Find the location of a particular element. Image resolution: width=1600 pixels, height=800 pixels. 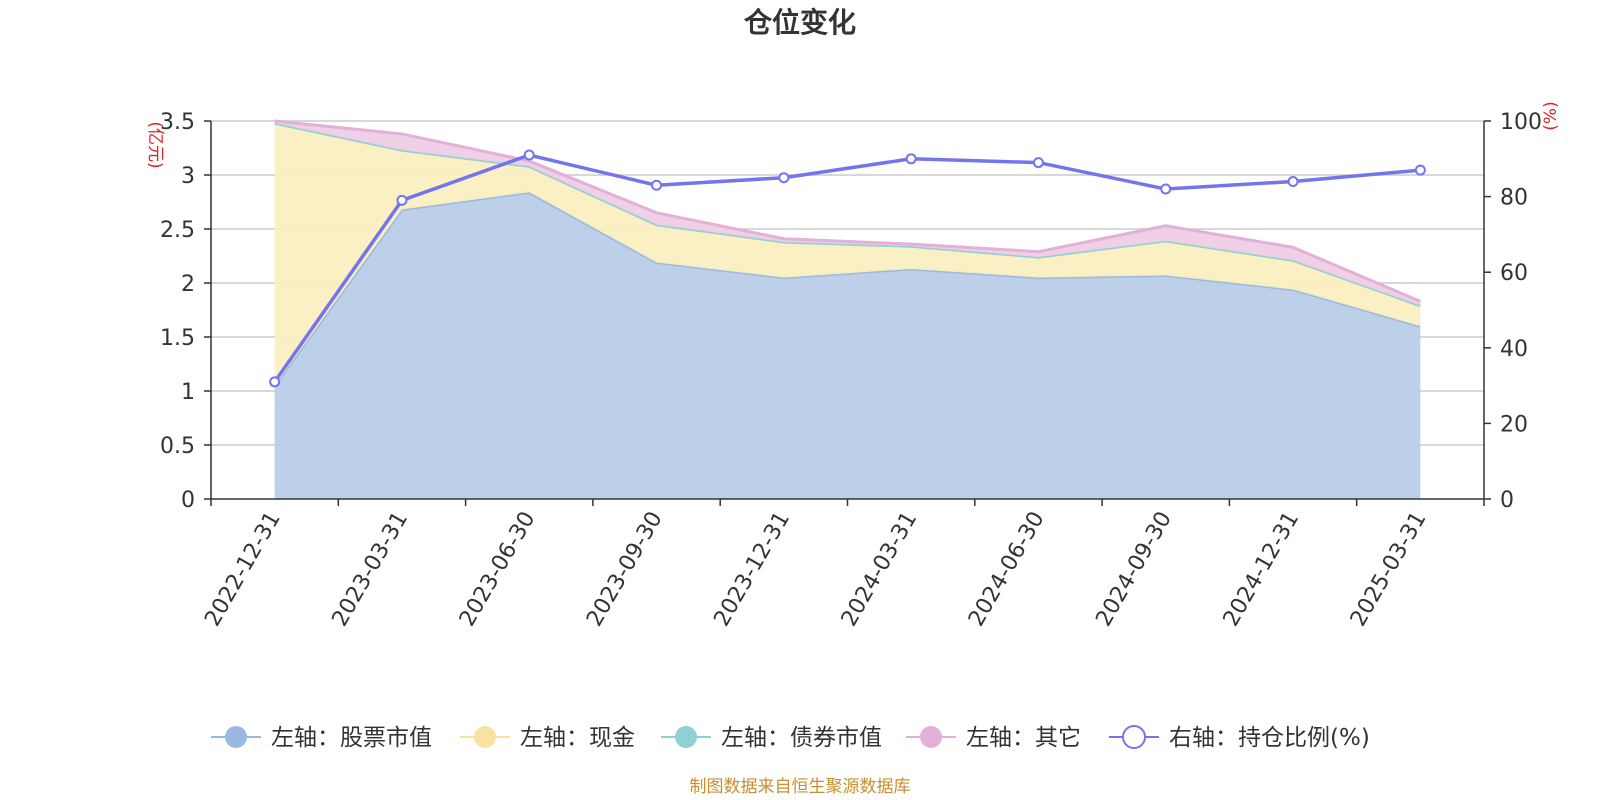

legend-label: 右轴：持仓比例(%) is located at coordinates (1269, 738).